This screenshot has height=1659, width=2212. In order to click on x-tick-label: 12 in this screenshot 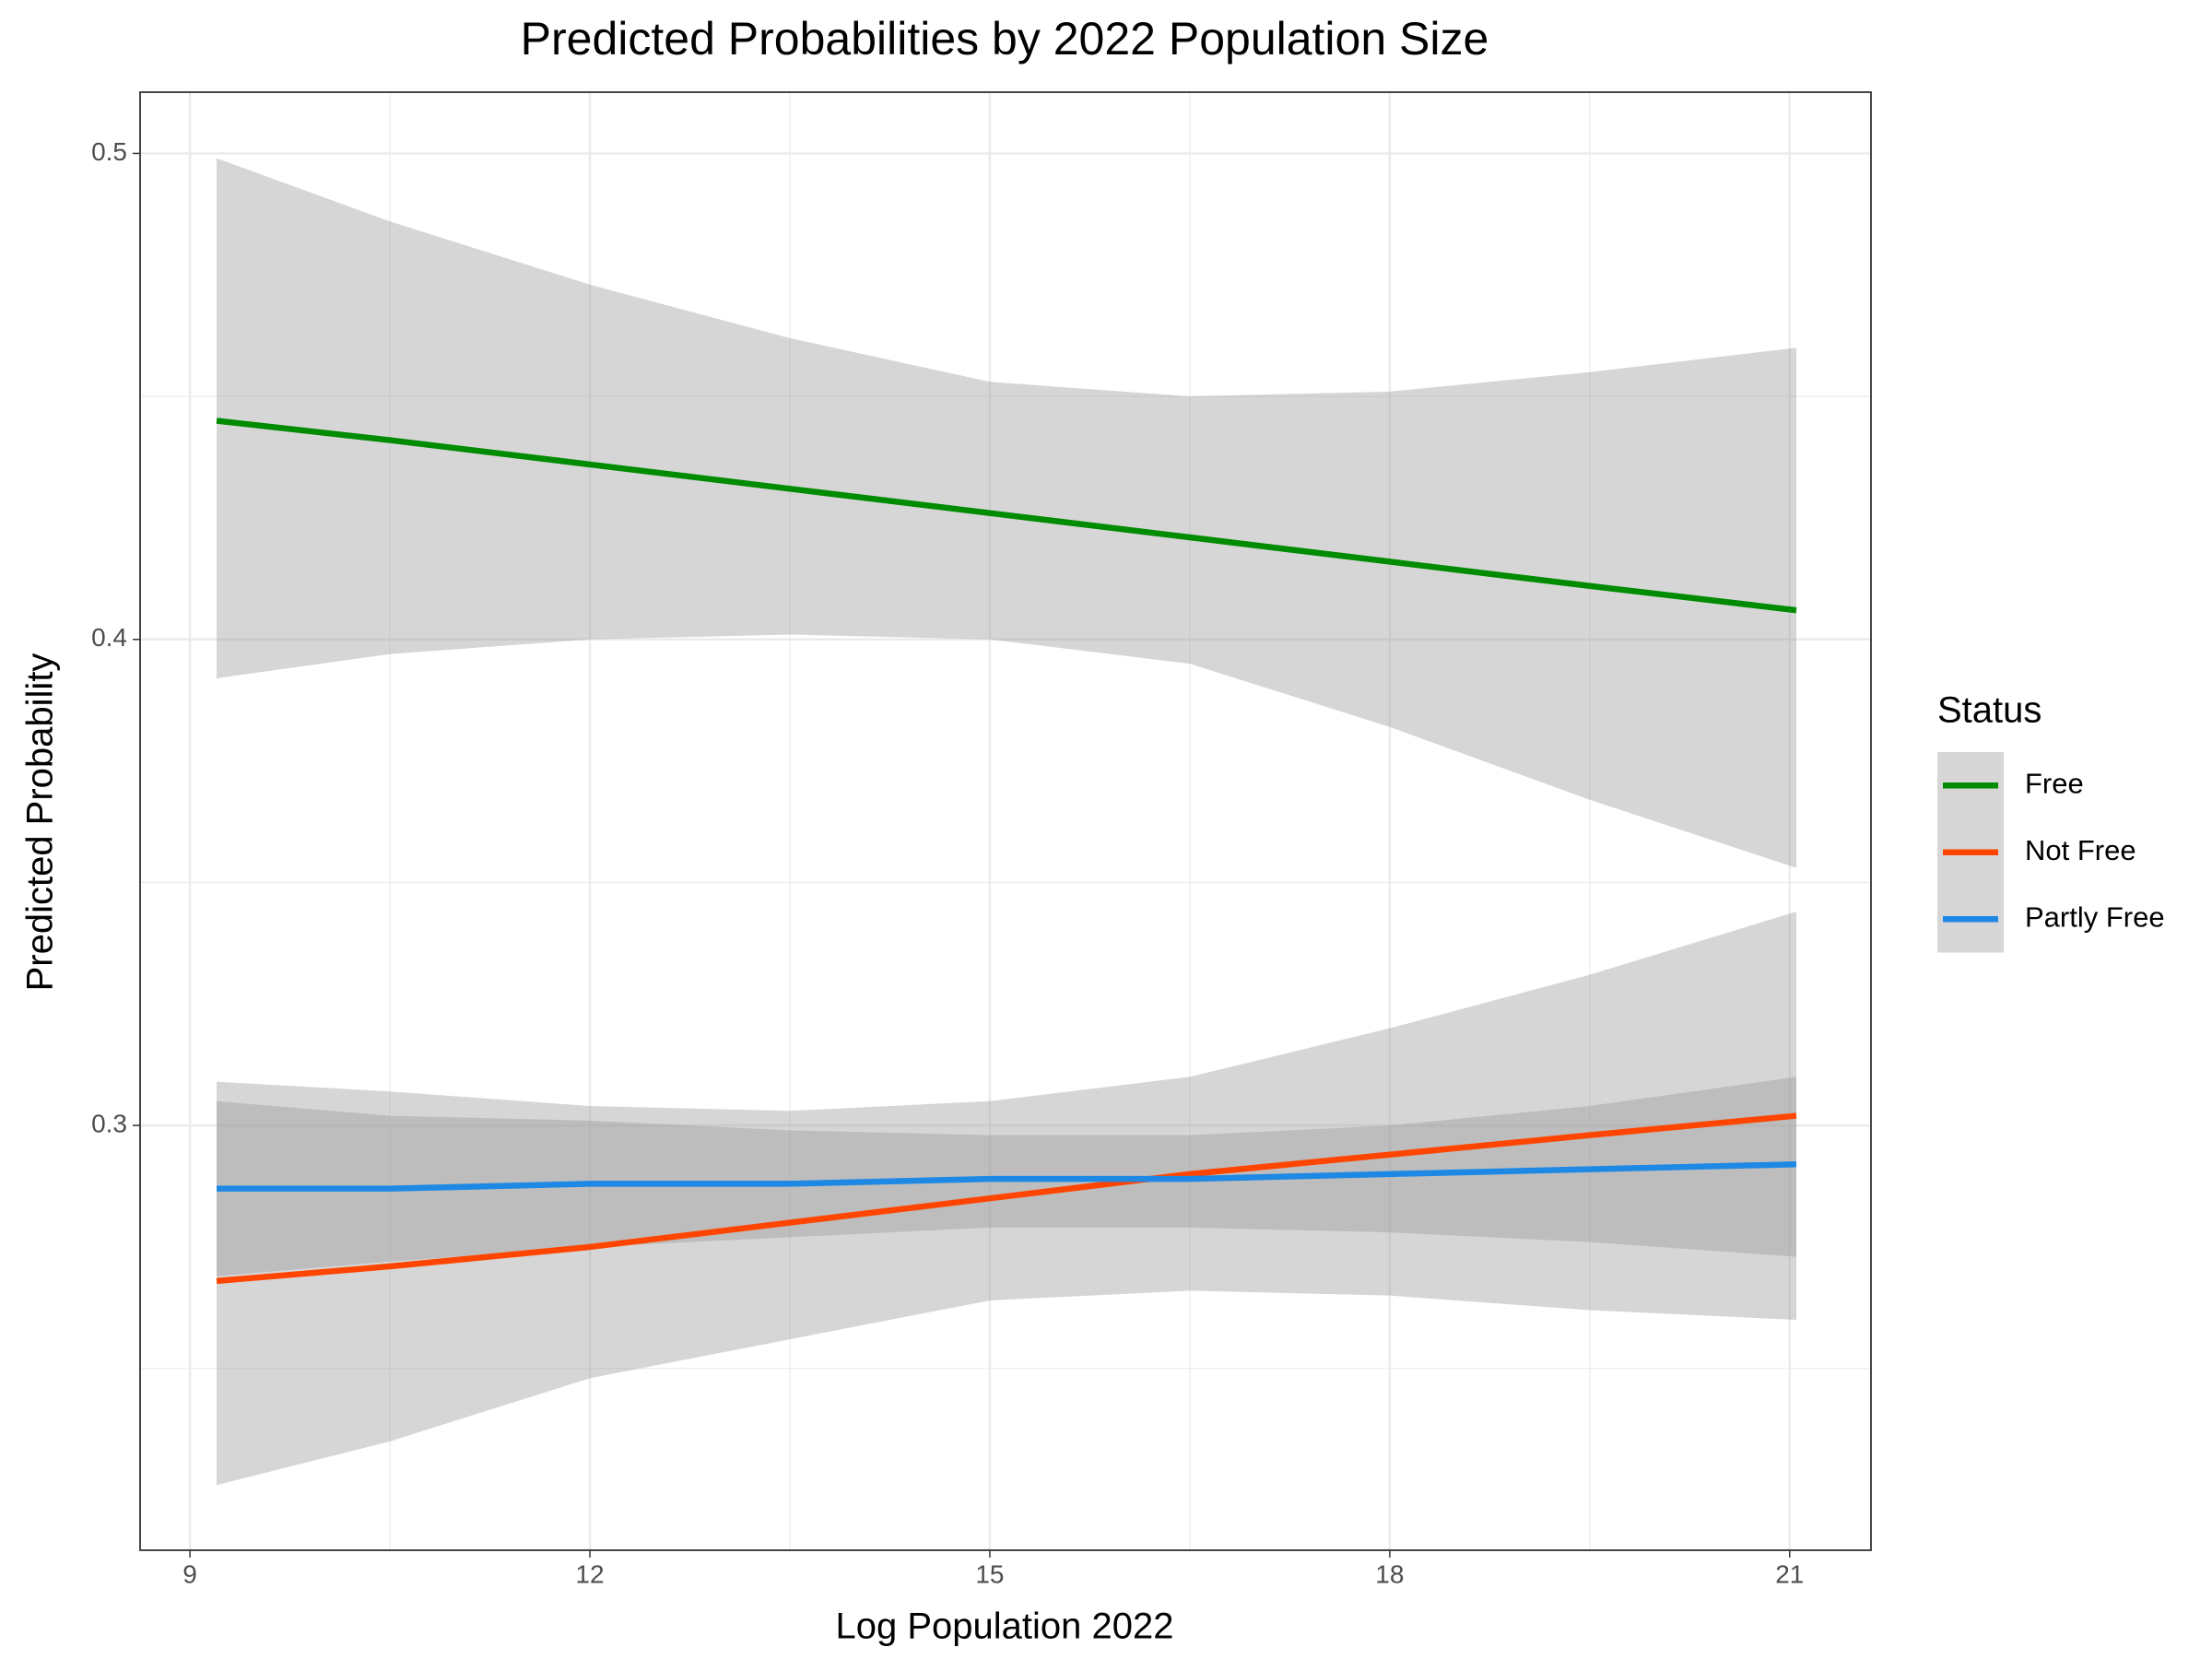, I will do `click(589, 1573)`.